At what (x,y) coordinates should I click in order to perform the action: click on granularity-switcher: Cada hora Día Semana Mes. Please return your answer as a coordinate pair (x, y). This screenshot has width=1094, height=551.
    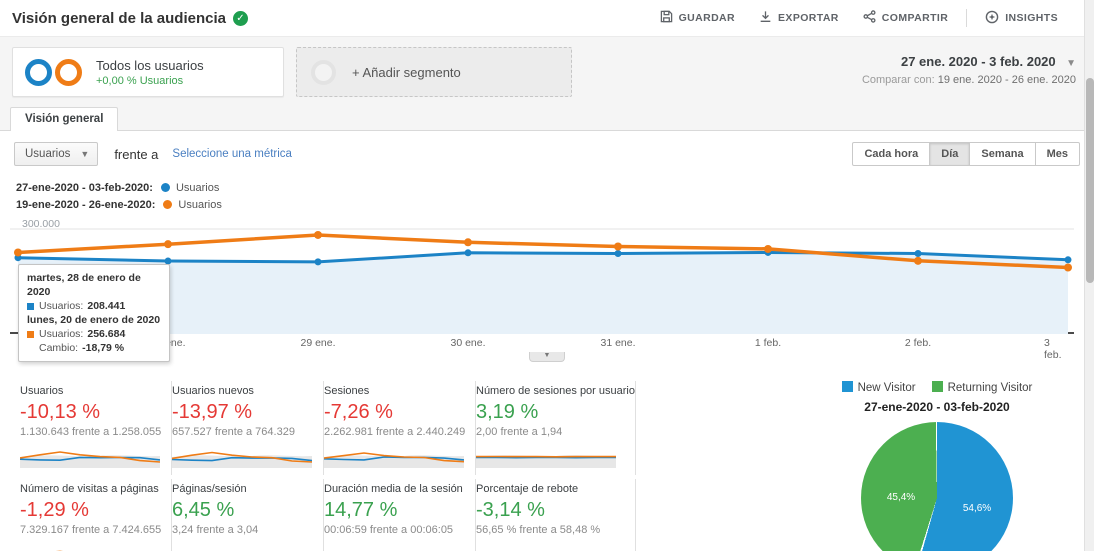
    Looking at the image, I should click on (966, 154).